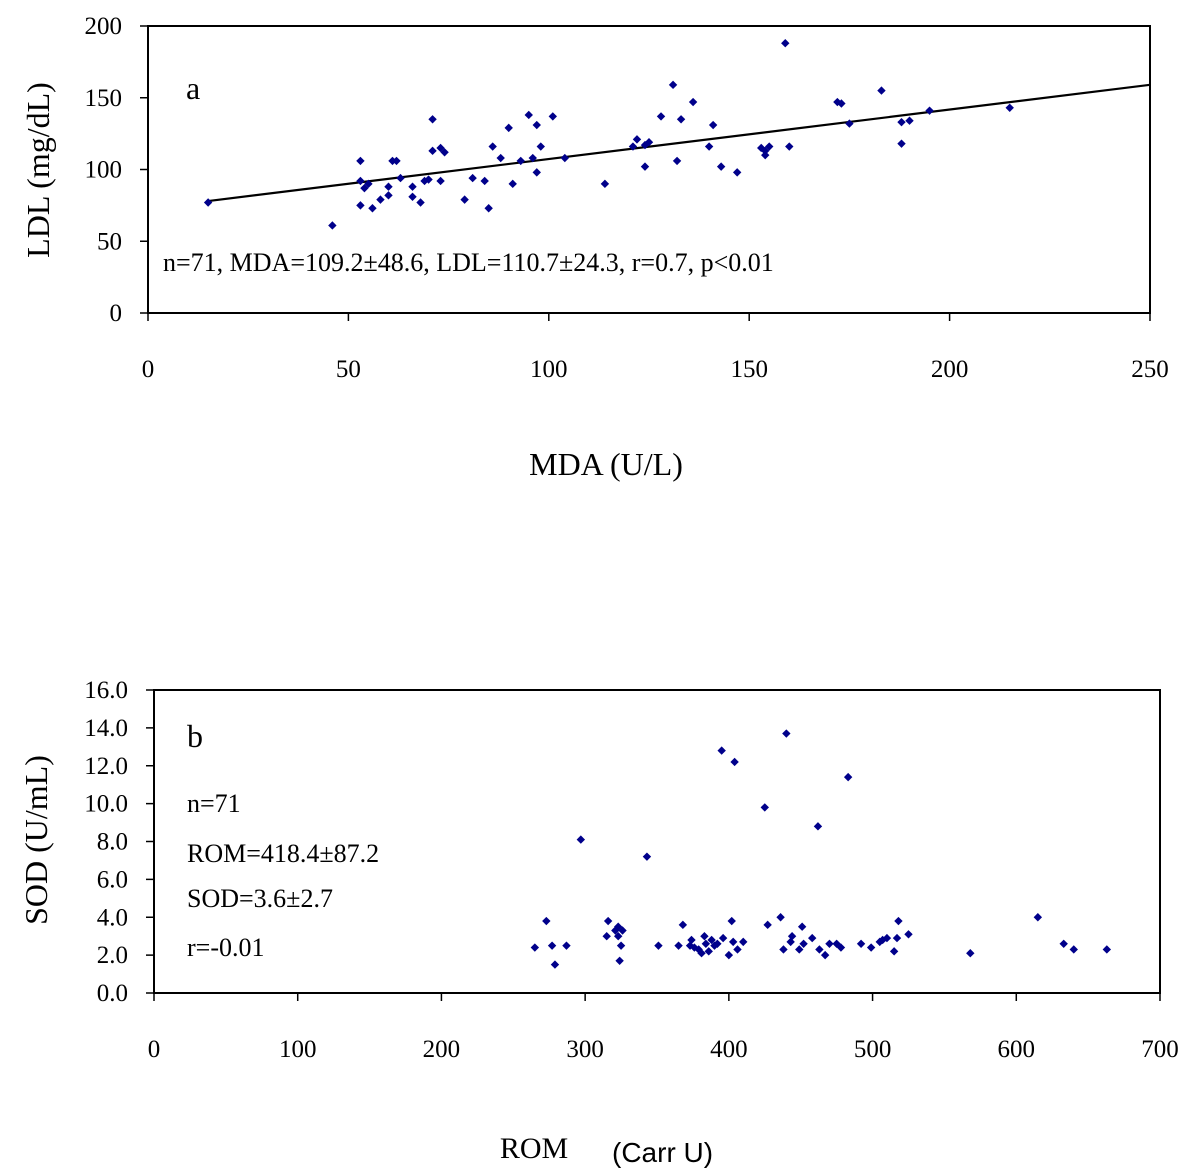  I want to click on y-tick-label: 2.0, so click(112, 955).